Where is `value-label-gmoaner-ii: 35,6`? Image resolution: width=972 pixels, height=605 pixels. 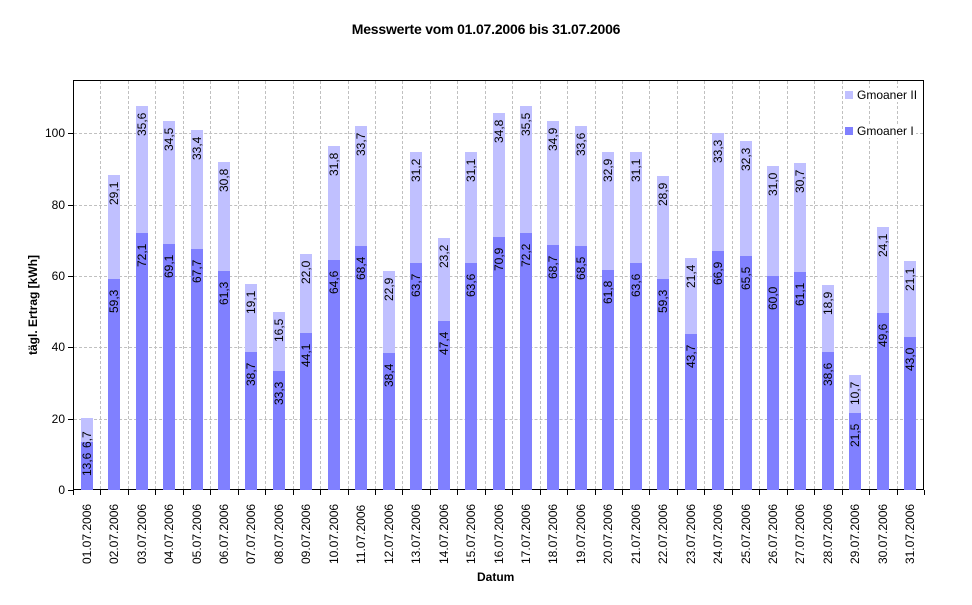
value-label-gmoaner-ii: 35,6 is located at coordinates (141, 124).